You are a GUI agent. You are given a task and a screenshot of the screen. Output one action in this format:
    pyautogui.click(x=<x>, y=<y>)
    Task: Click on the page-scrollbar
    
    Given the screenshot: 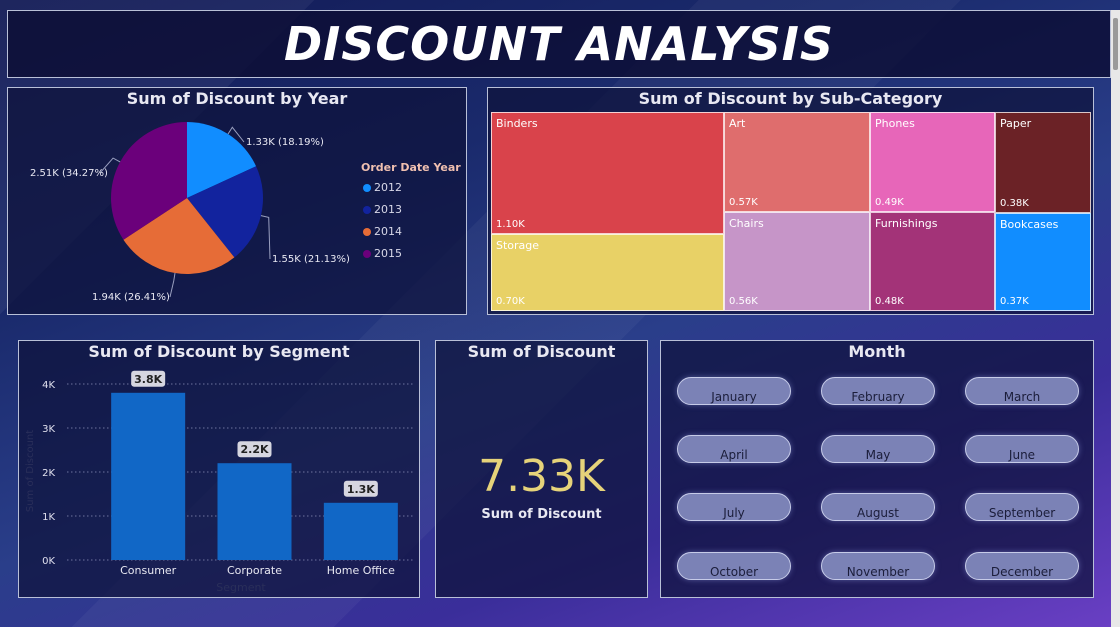 What is the action you would take?
    pyautogui.click(x=1115, y=318)
    